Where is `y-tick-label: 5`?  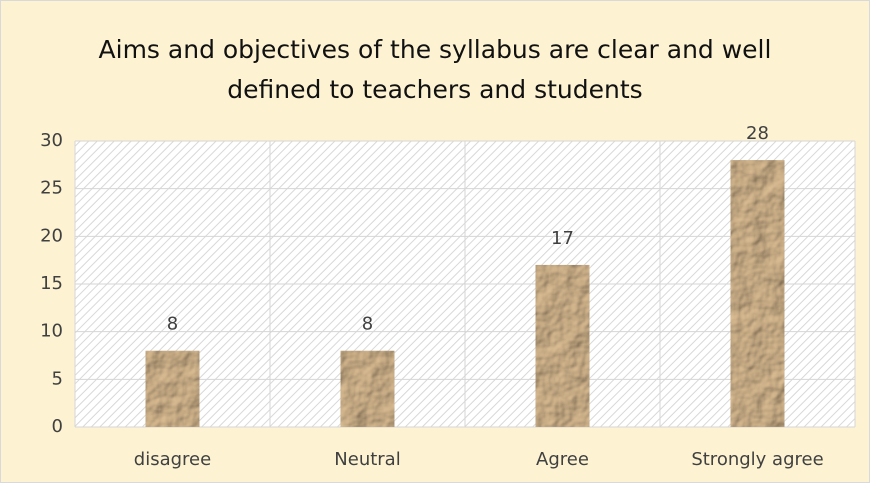 y-tick-label: 5 is located at coordinates (57, 378).